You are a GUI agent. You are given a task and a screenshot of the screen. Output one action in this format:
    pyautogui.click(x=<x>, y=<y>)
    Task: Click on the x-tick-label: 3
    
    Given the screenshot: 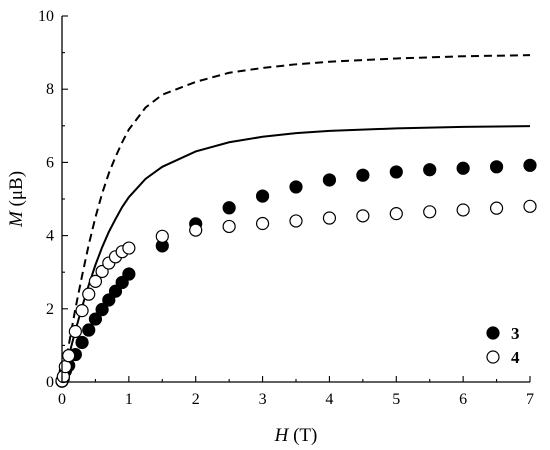 What is the action you would take?
    pyautogui.click(x=263, y=399)
    